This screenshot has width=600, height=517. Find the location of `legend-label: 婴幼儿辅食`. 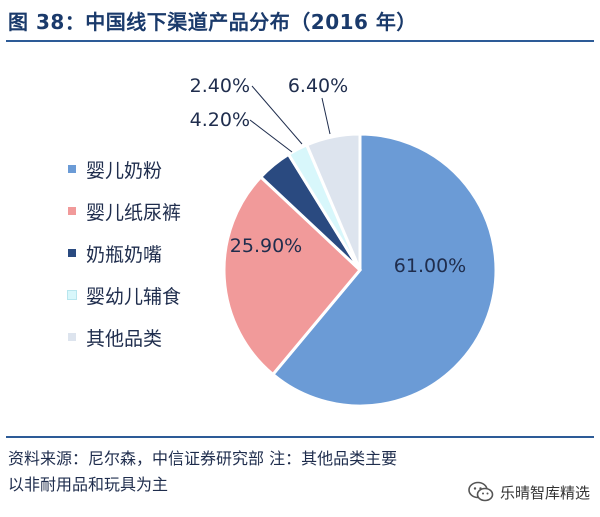

legend-label: 婴幼儿辅食 is located at coordinates (134, 296).